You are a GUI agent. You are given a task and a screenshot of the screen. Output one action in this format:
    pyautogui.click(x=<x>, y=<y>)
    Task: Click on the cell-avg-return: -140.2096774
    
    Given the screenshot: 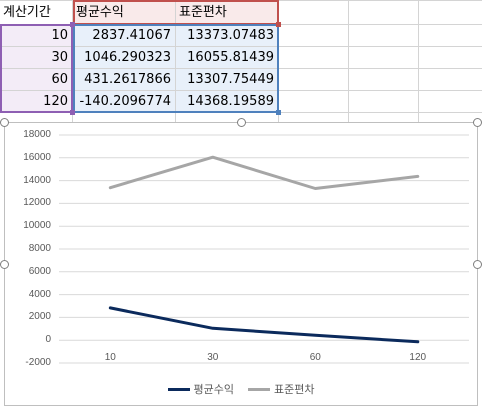 What is the action you would take?
    pyautogui.click(x=124, y=101)
    